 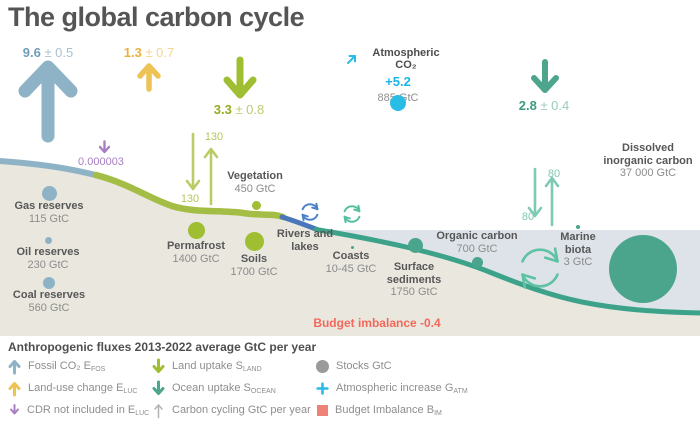 What do you see at coordinates (351, 256) in the screenshot?
I see `stock-name: Coasts` at bounding box center [351, 256].